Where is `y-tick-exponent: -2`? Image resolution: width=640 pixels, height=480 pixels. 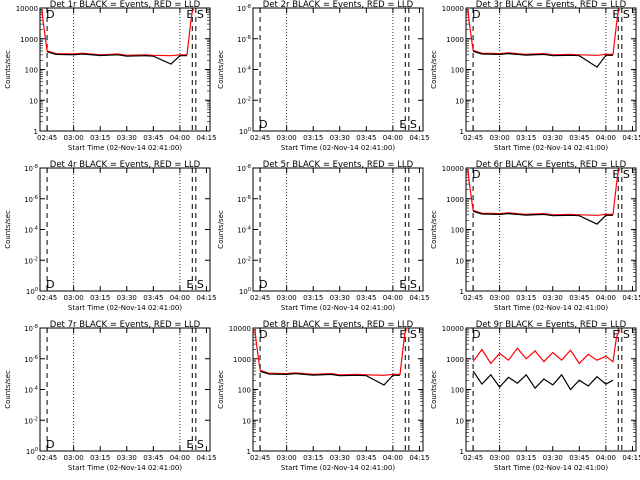 y-tick-exponent: -2 is located at coordinates (248, 99).